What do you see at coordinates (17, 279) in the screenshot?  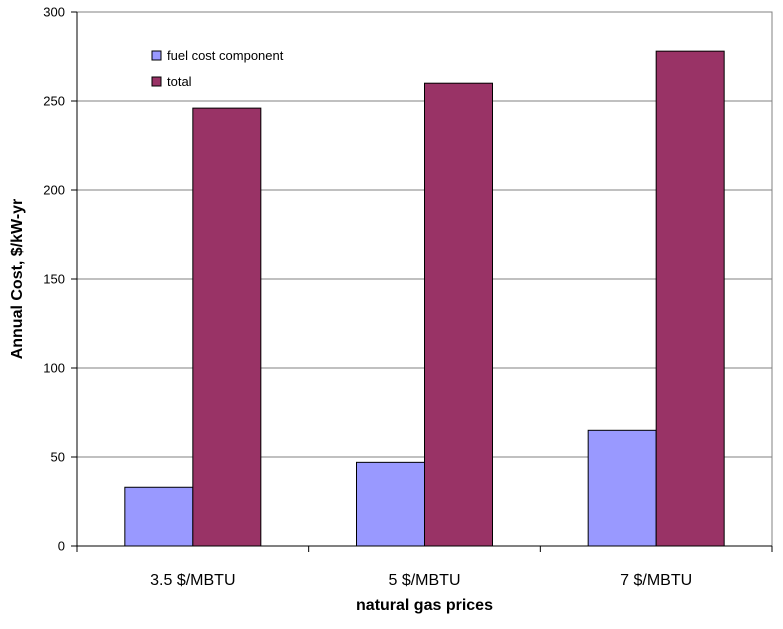 I see `y-axis-title: Annual Cost, $/kW-yr` at bounding box center [17, 279].